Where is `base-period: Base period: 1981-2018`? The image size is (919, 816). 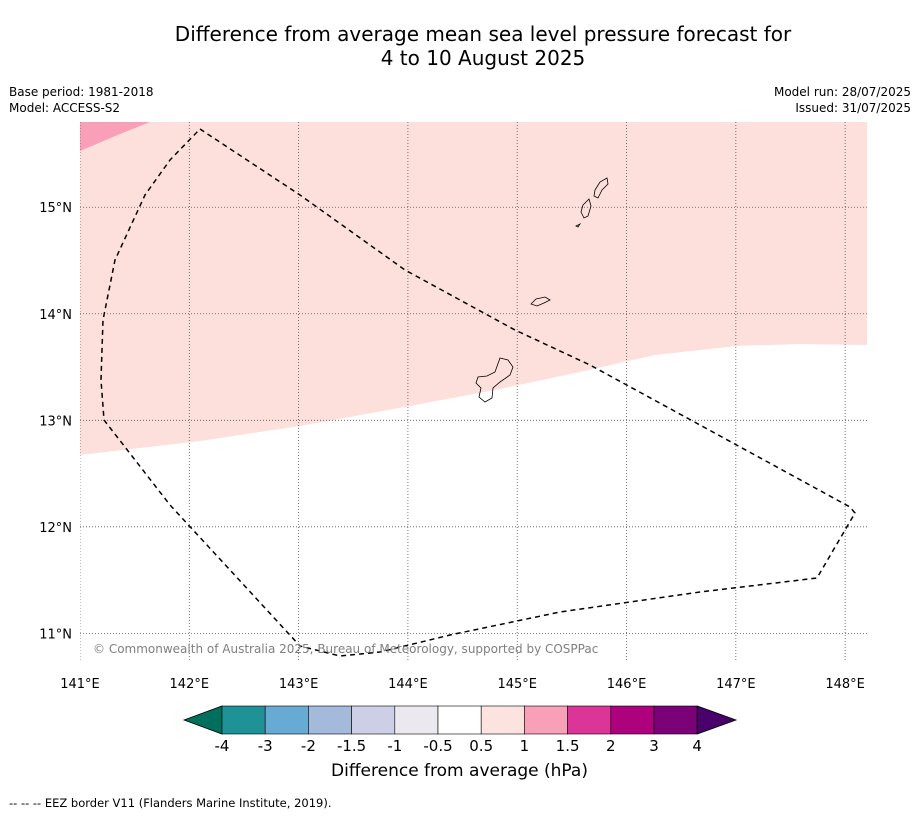 base-period: Base period: 1981-2018 is located at coordinates (81, 92).